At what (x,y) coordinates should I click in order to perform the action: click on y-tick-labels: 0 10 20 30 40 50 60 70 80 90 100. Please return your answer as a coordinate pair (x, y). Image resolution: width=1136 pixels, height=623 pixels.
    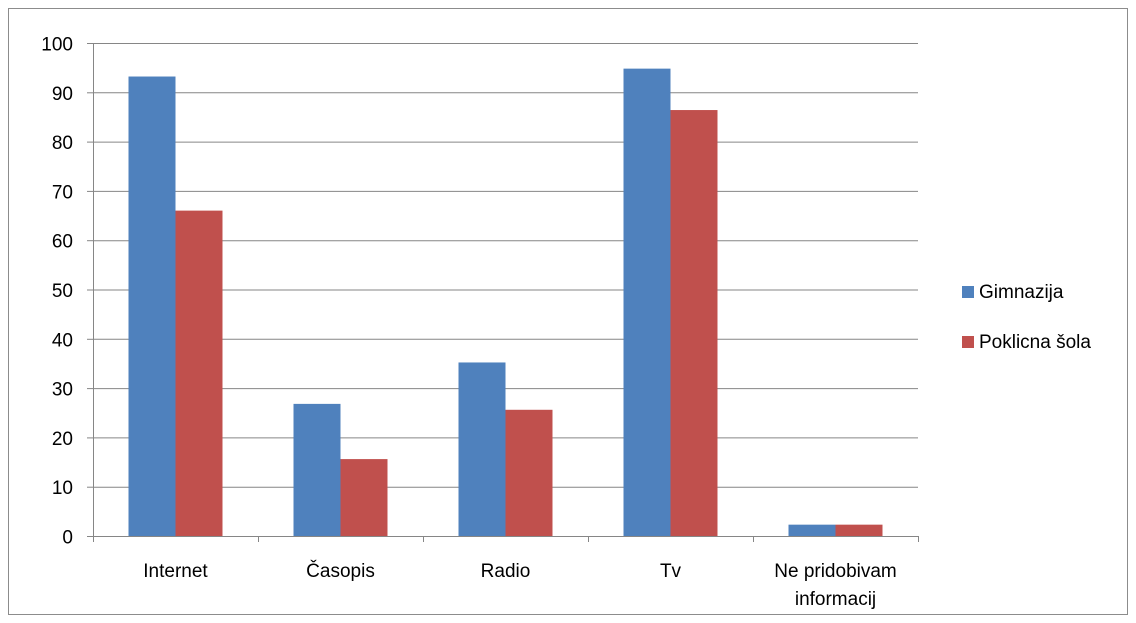
    Looking at the image, I should click on (57, 292).